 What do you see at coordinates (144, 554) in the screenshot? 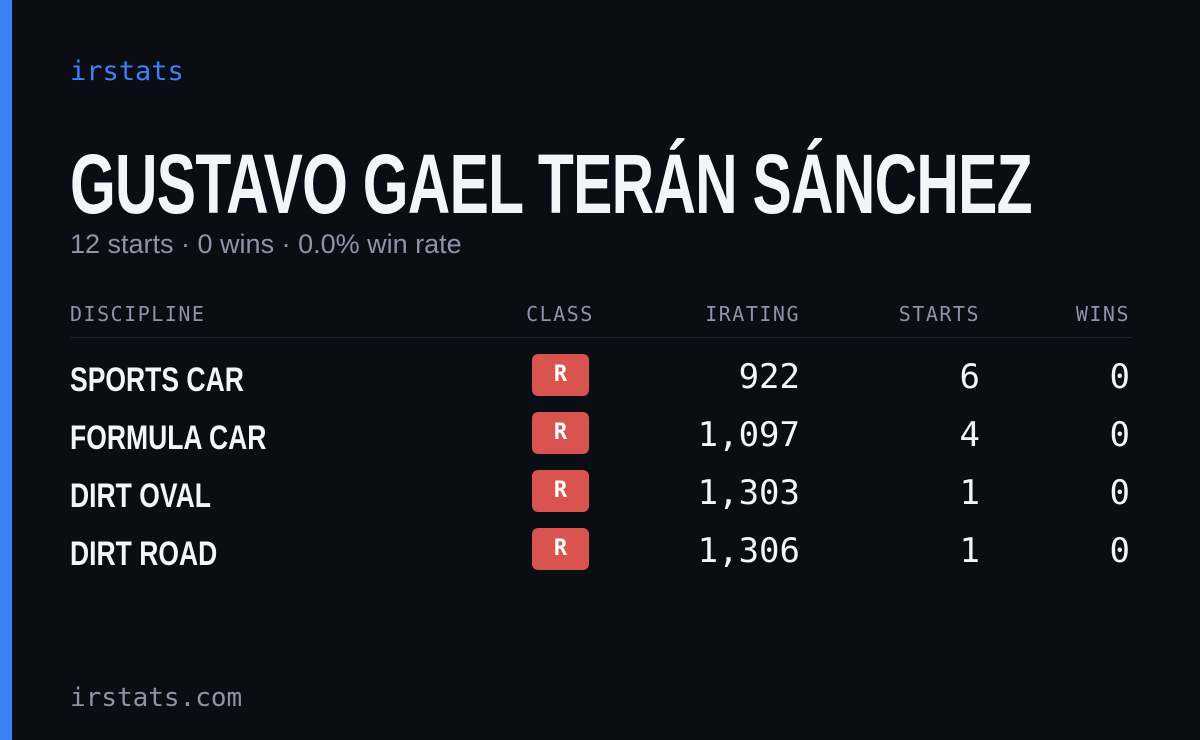
I see `discipline: DIRT ROAD` at bounding box center [144, 554].